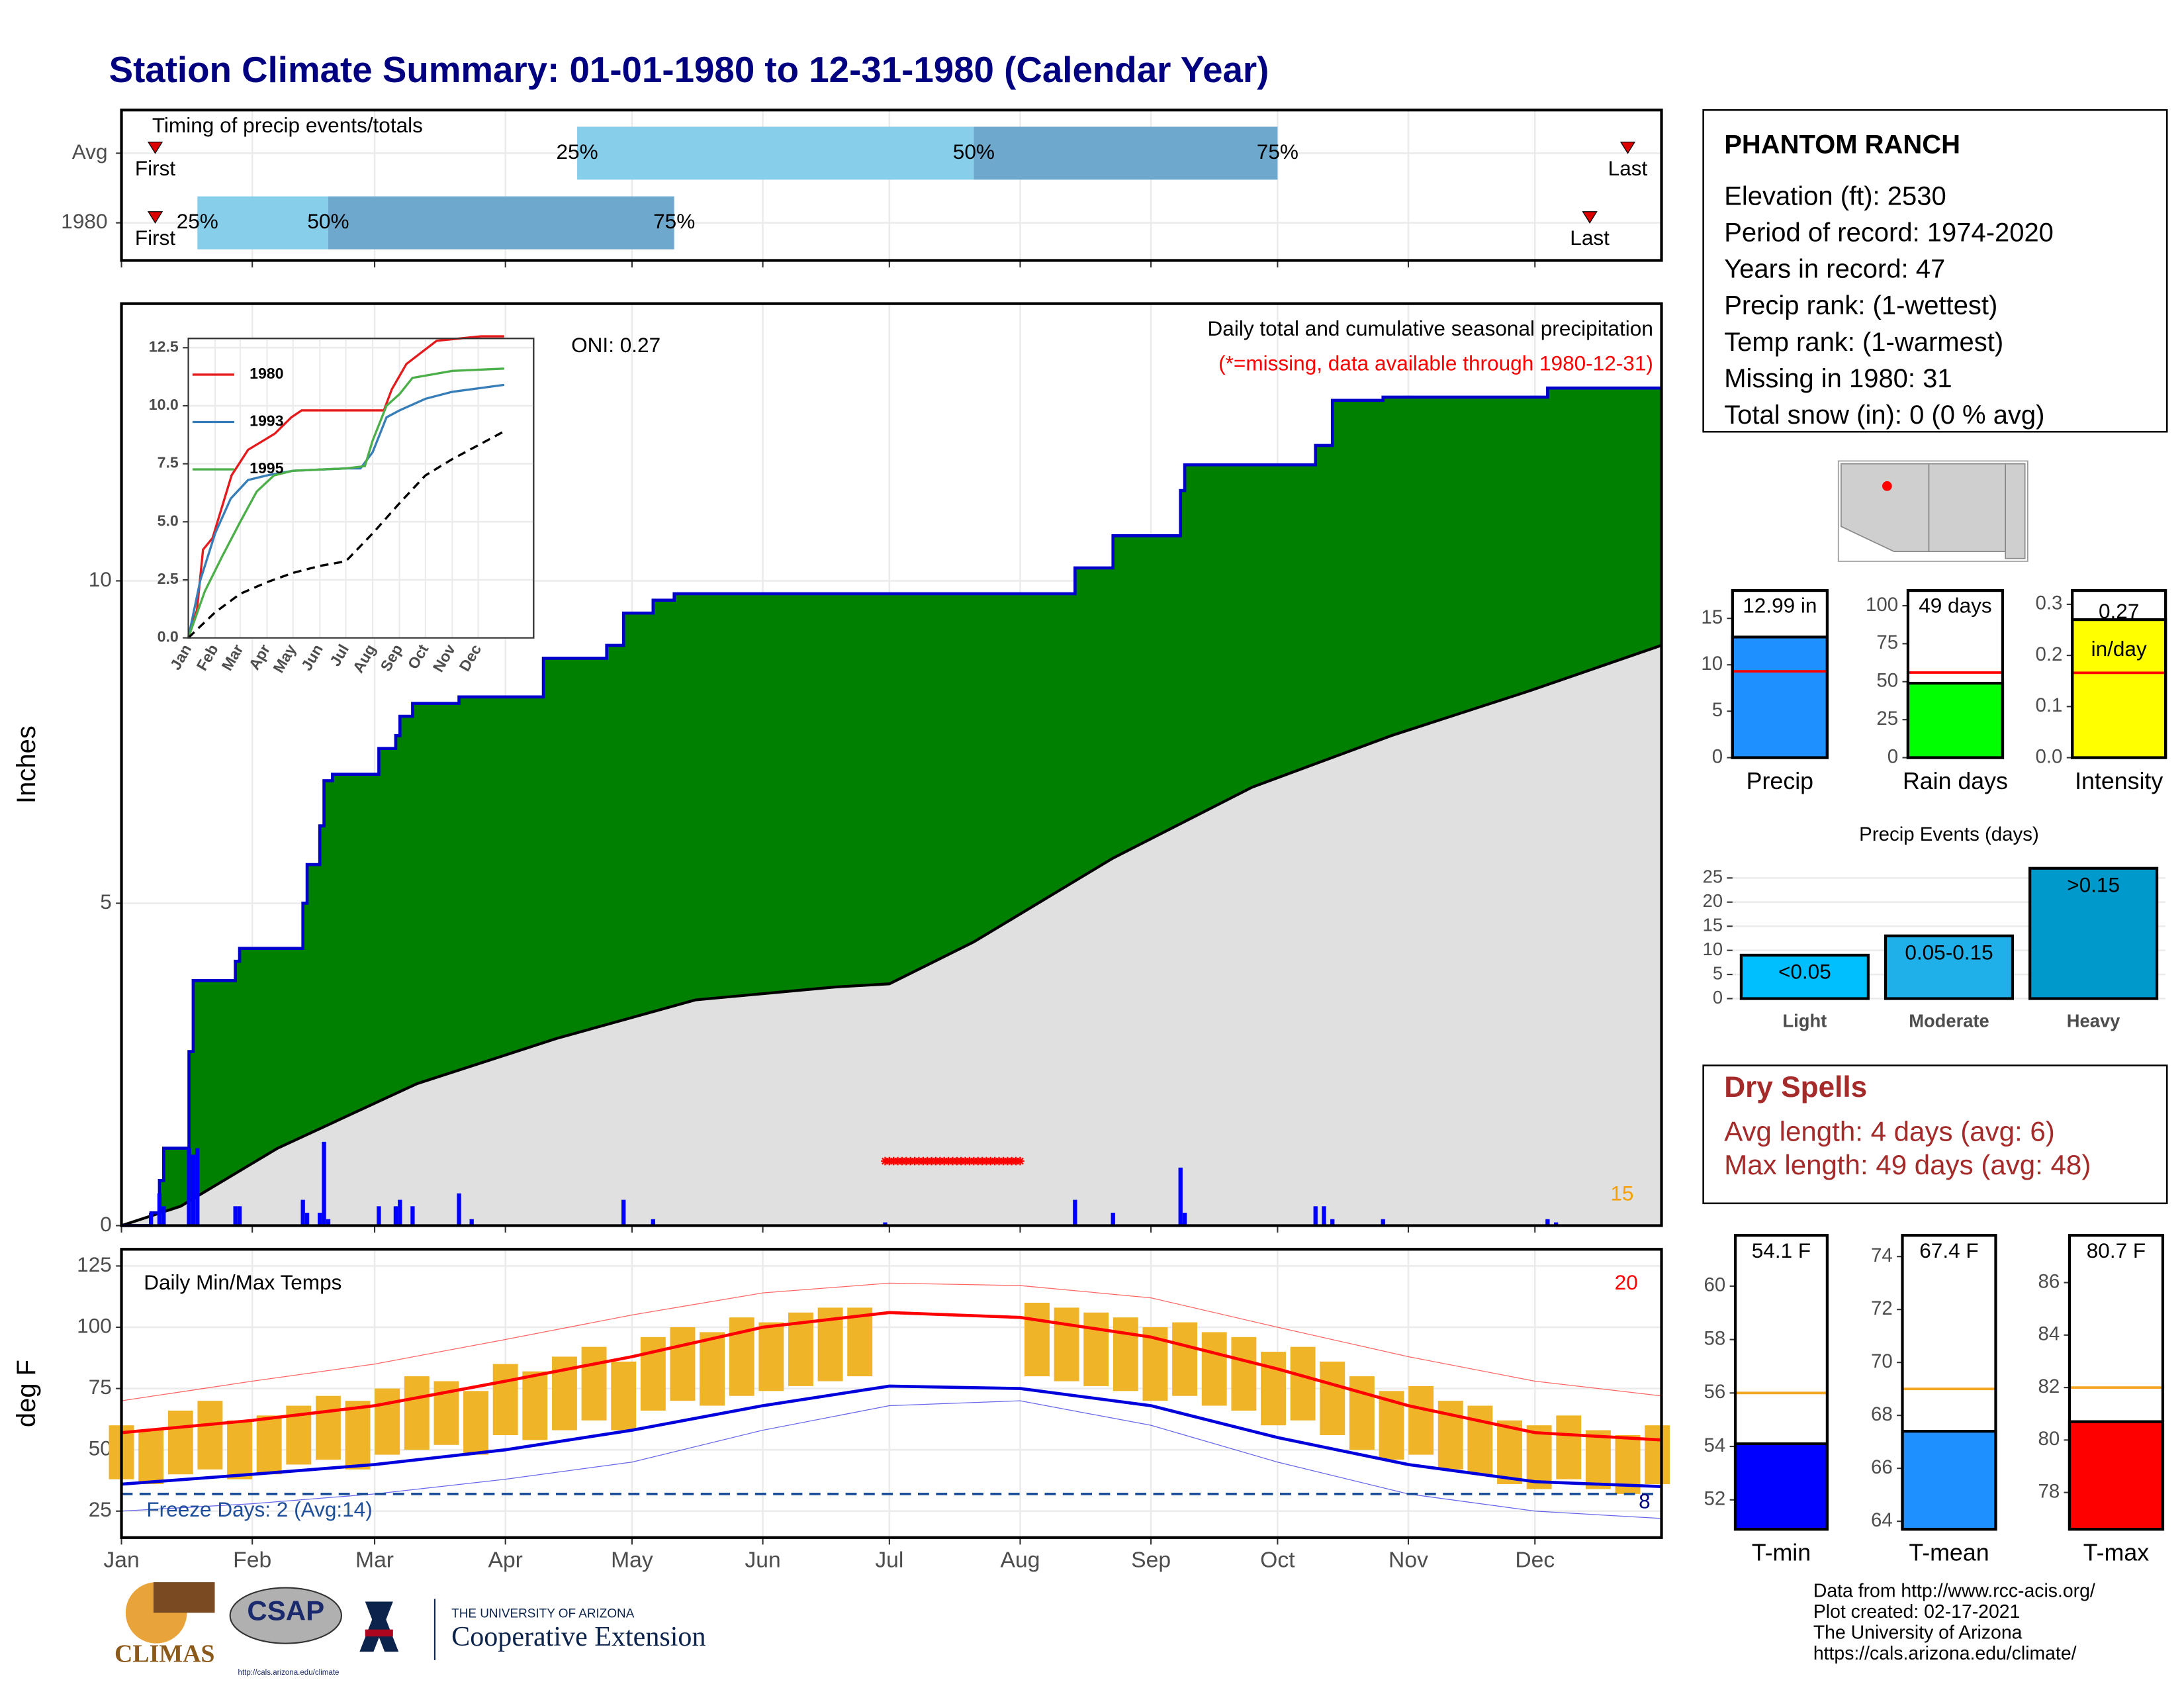 The height and width of the screenshot is (1688, 2184). What do you see at coordinates (1151, 1560) in the screenshot?
I see `x-tick-label: Sep` at bounding box center [1151, 1560].